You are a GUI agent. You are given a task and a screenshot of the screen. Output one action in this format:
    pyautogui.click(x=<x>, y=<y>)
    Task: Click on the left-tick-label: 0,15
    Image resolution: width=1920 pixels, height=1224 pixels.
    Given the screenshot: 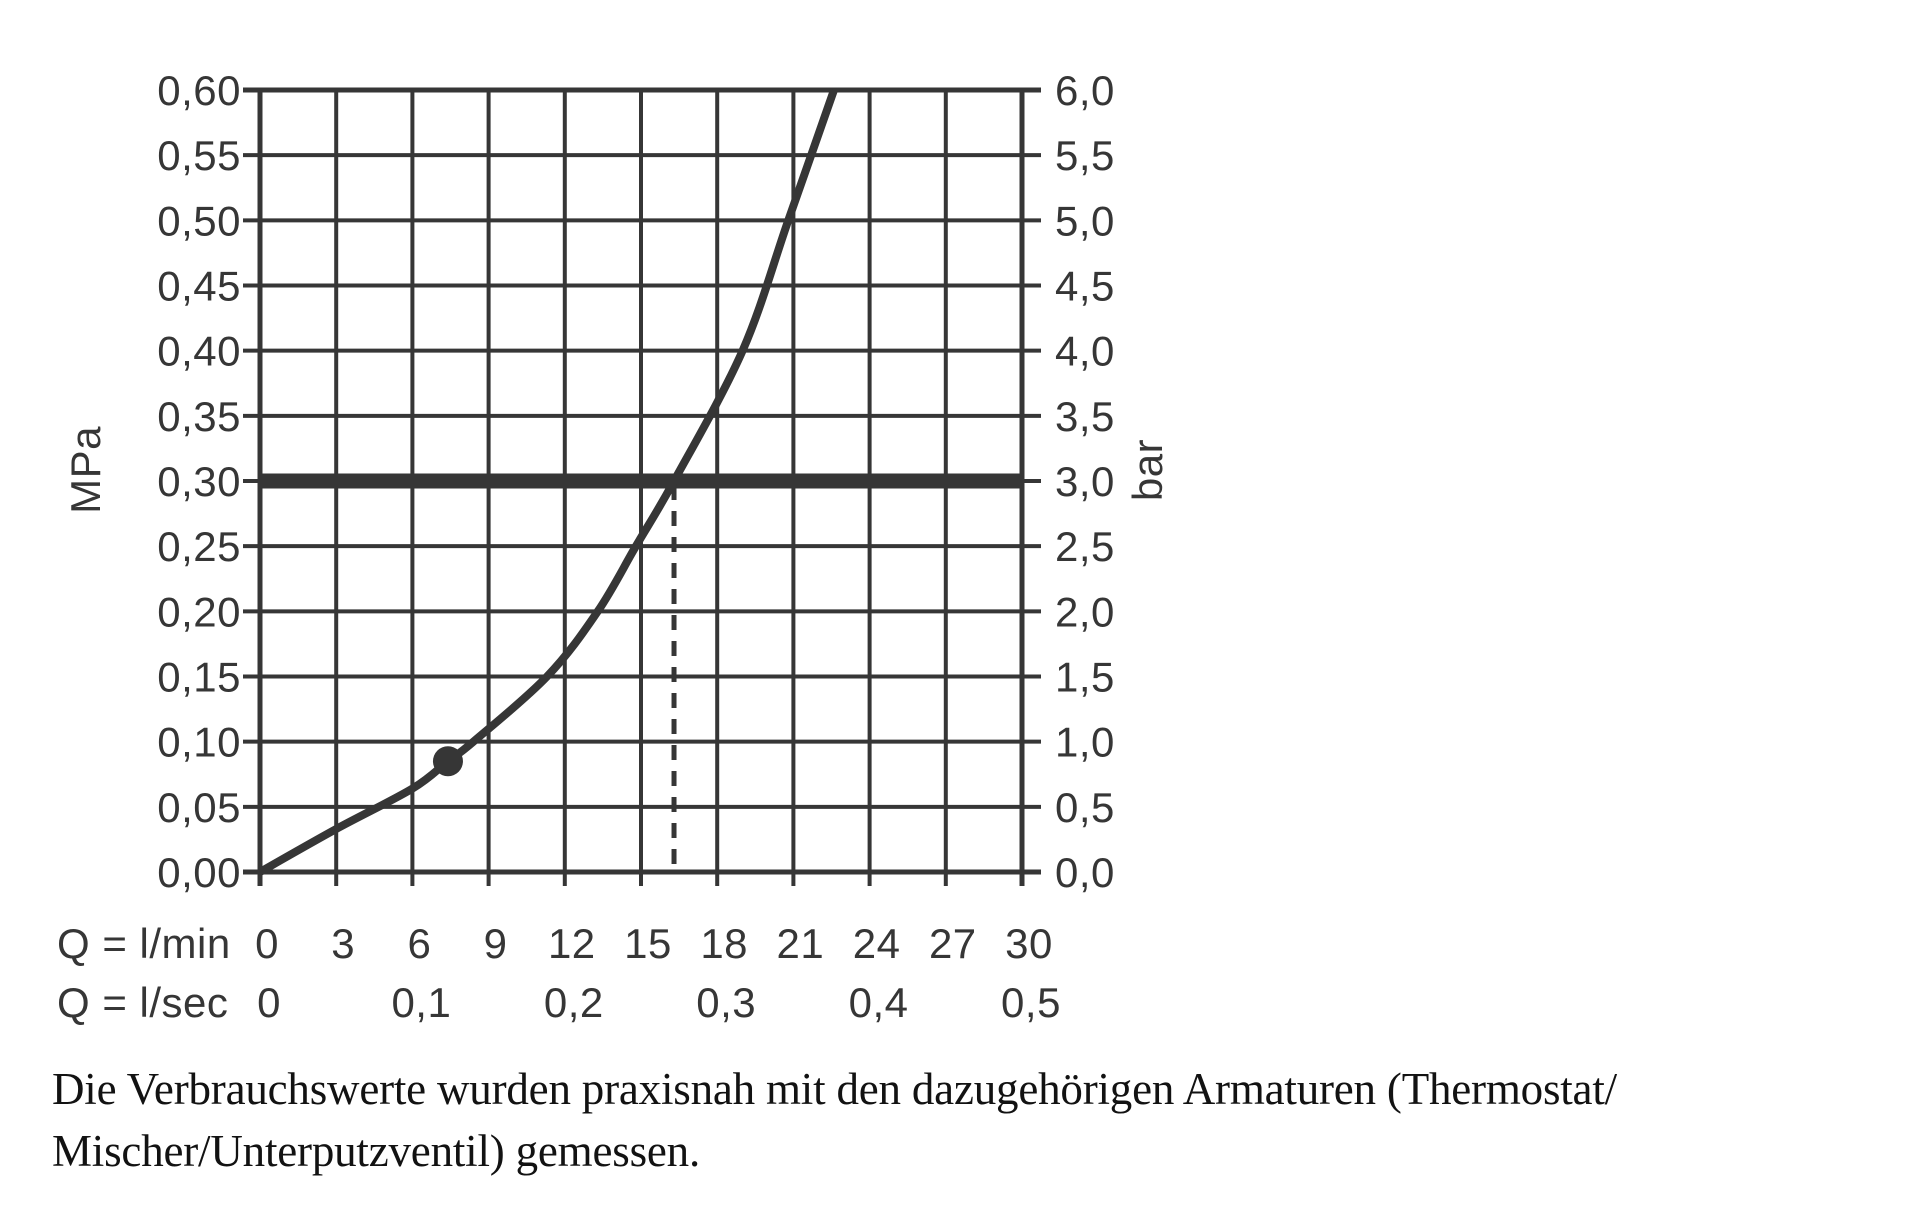 What is the action you would take?
    pyautogui.click(x=199, y=677)
    